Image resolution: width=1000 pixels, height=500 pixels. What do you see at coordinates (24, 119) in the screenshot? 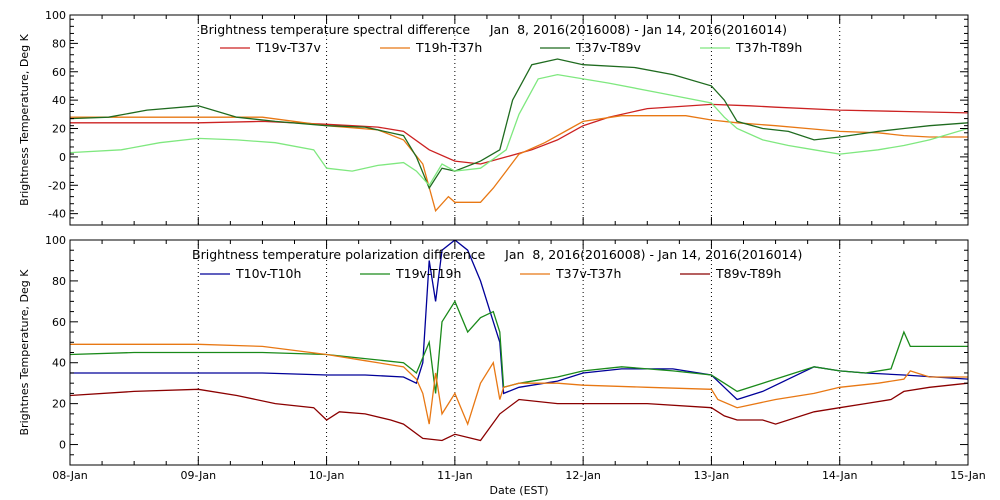
I see `y-axis-label: Brightness Temperature, Deg K` at bounding box center [24, 119].